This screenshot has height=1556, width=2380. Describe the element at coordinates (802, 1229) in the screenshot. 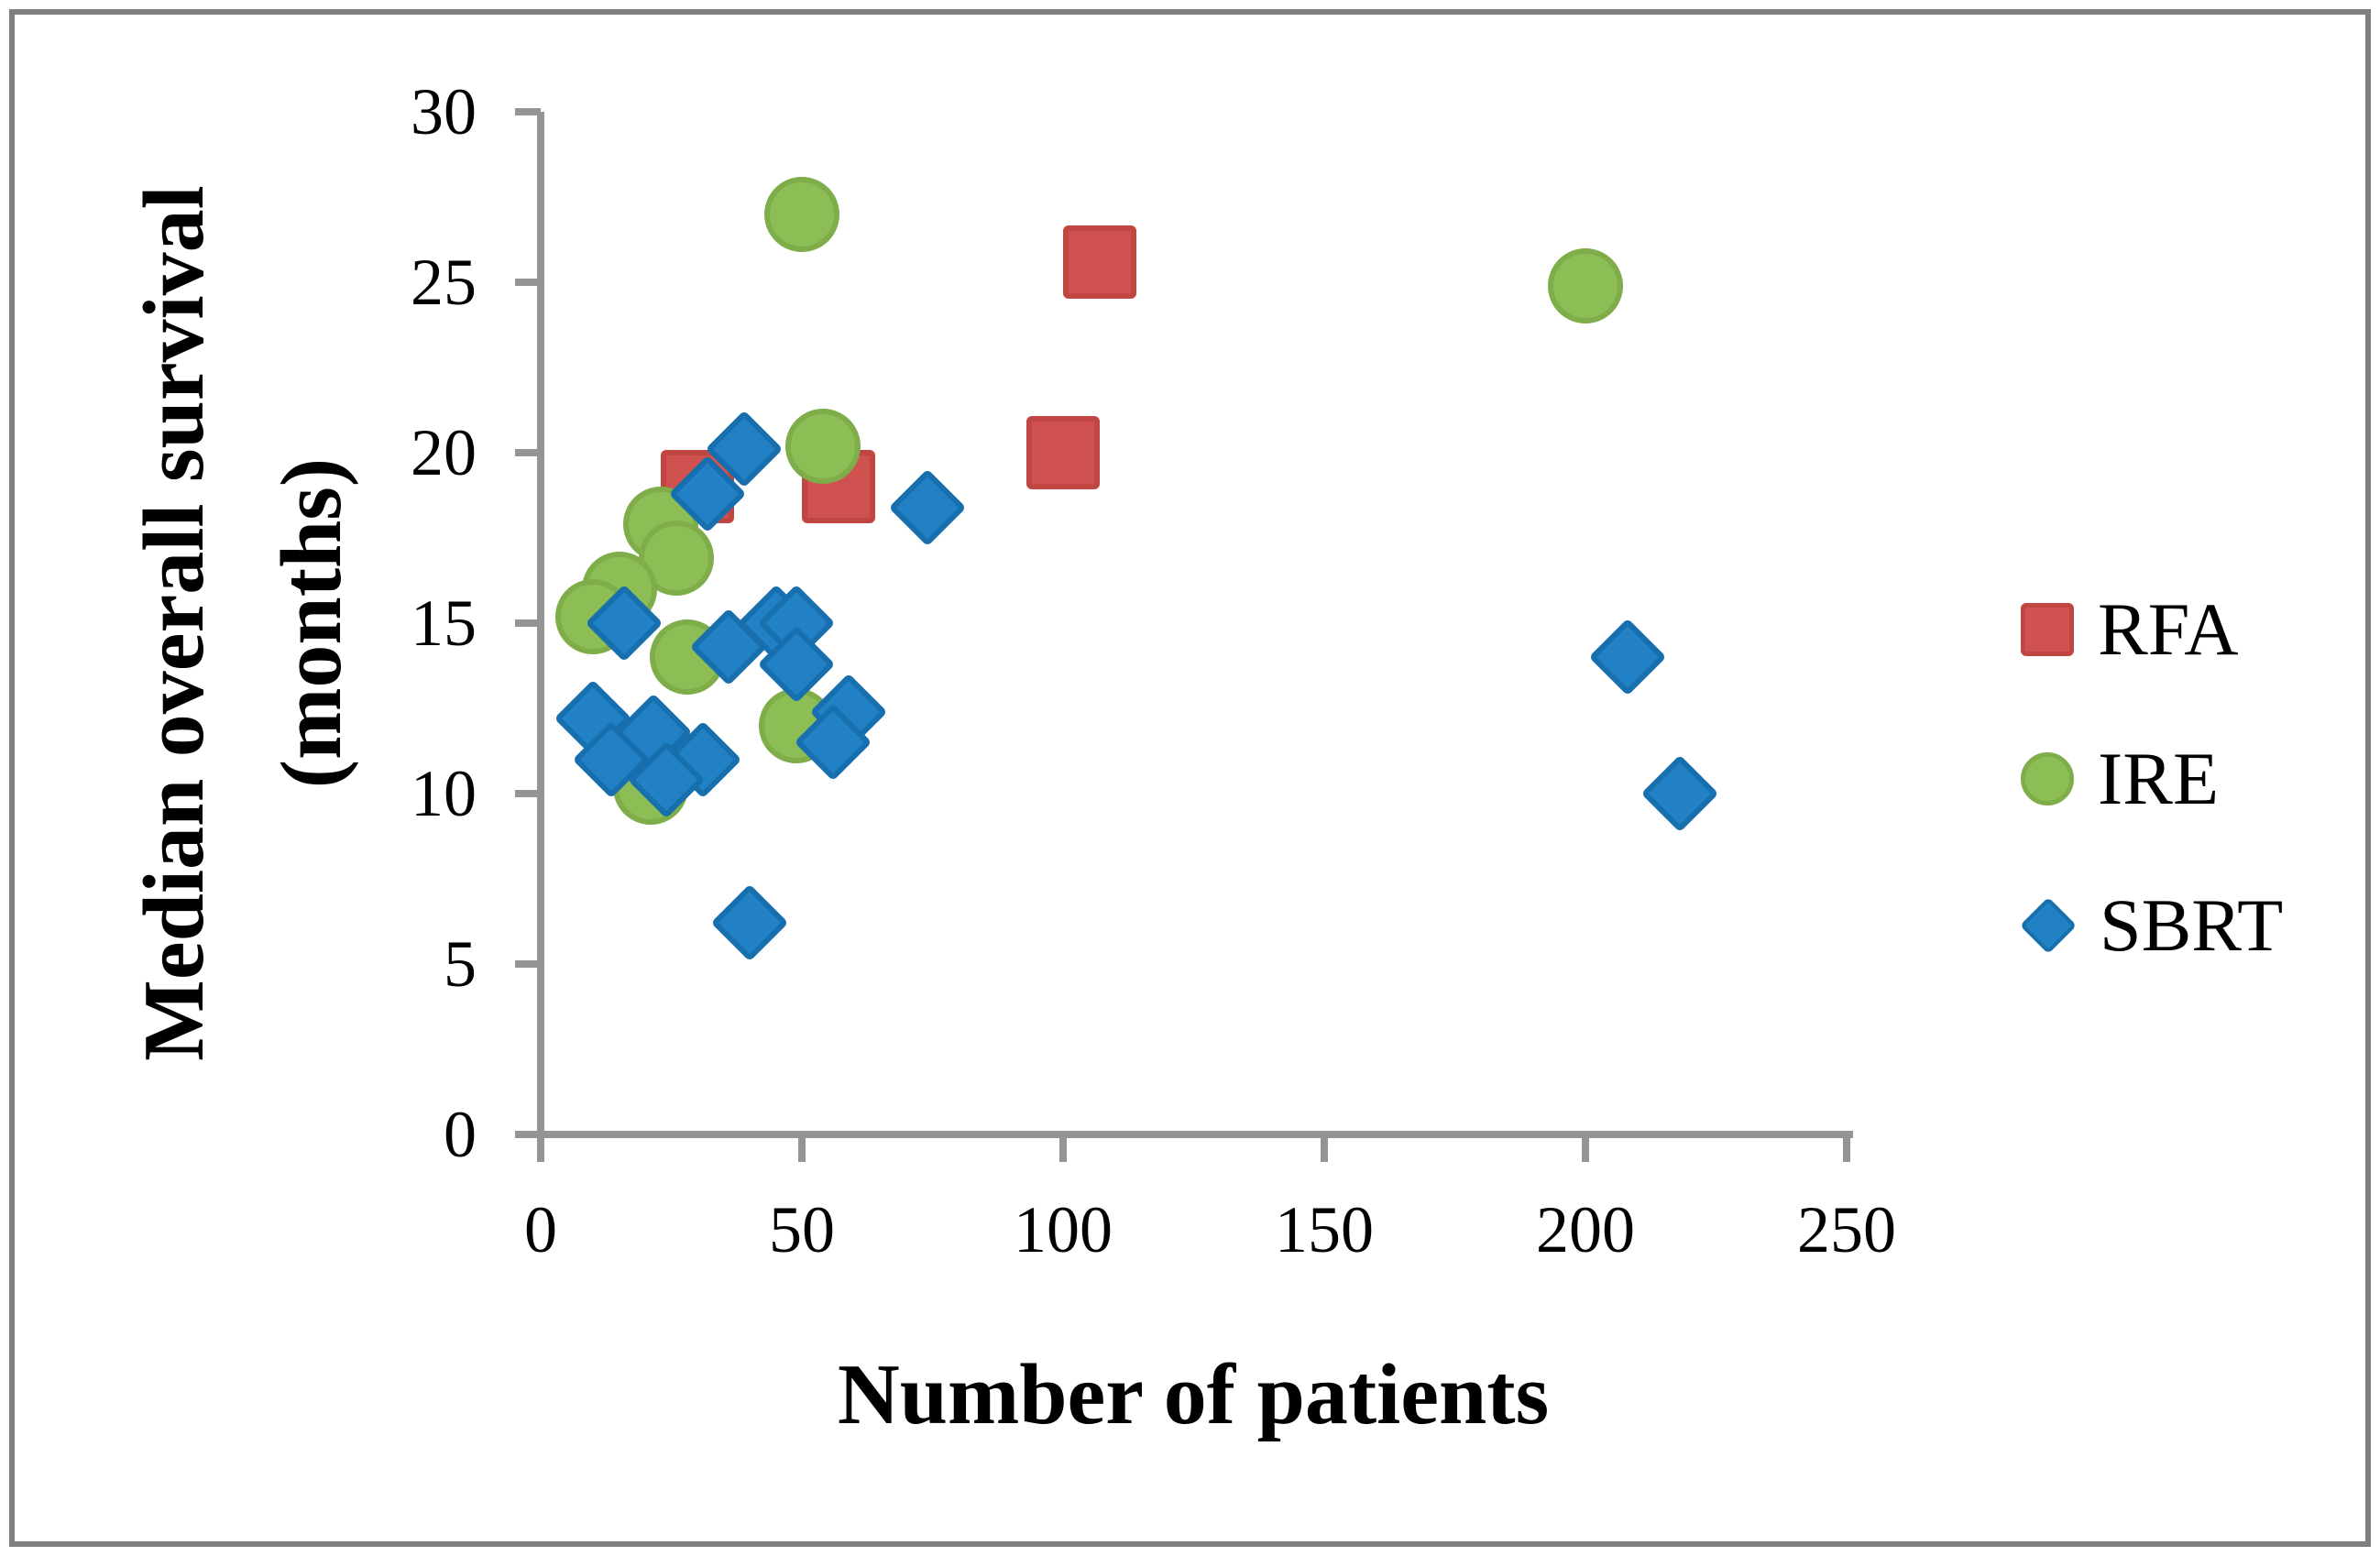

I see `x-tick-label: 50` at that location.